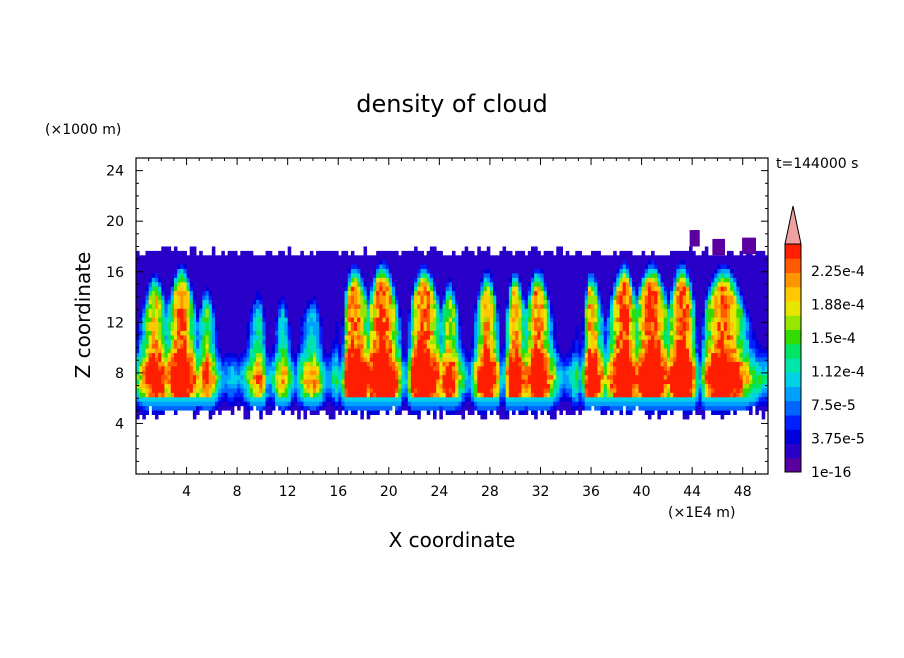 This screenshot has height=658, width=904. What do you see at coordinates (817, 164) in the screenshot?
I see `time-label: t=144000 s` at bounding box center [817, 164].